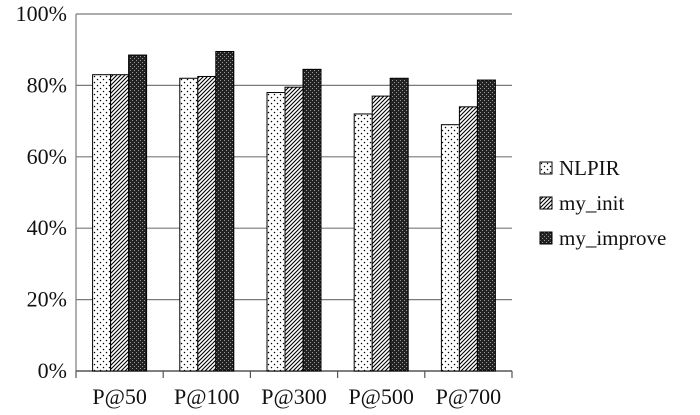 This screenshot has width=700, height=415. Describe the element at coordinates (589, 168) in the screenshot. I see `legend-label: NLPIR` at that location.